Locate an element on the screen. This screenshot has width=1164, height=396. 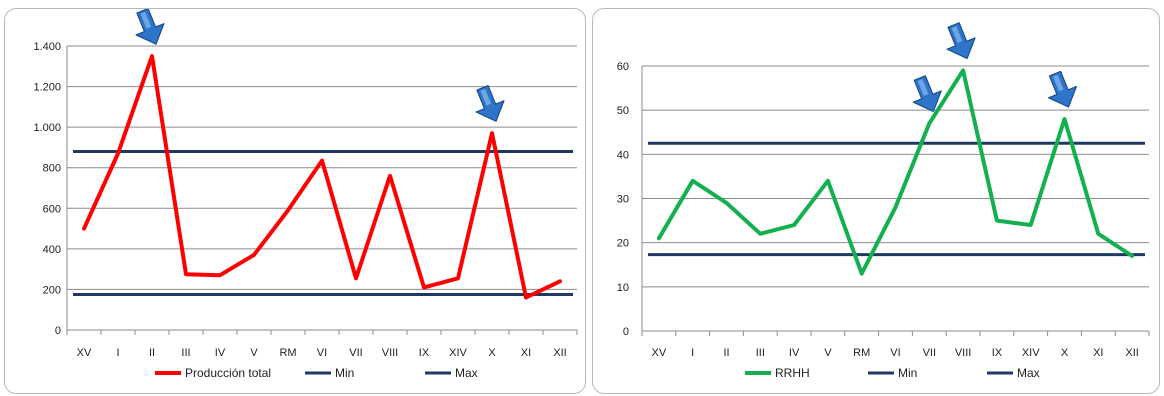
y-tick-label: 1.000 is located at coordinates (47, 128).